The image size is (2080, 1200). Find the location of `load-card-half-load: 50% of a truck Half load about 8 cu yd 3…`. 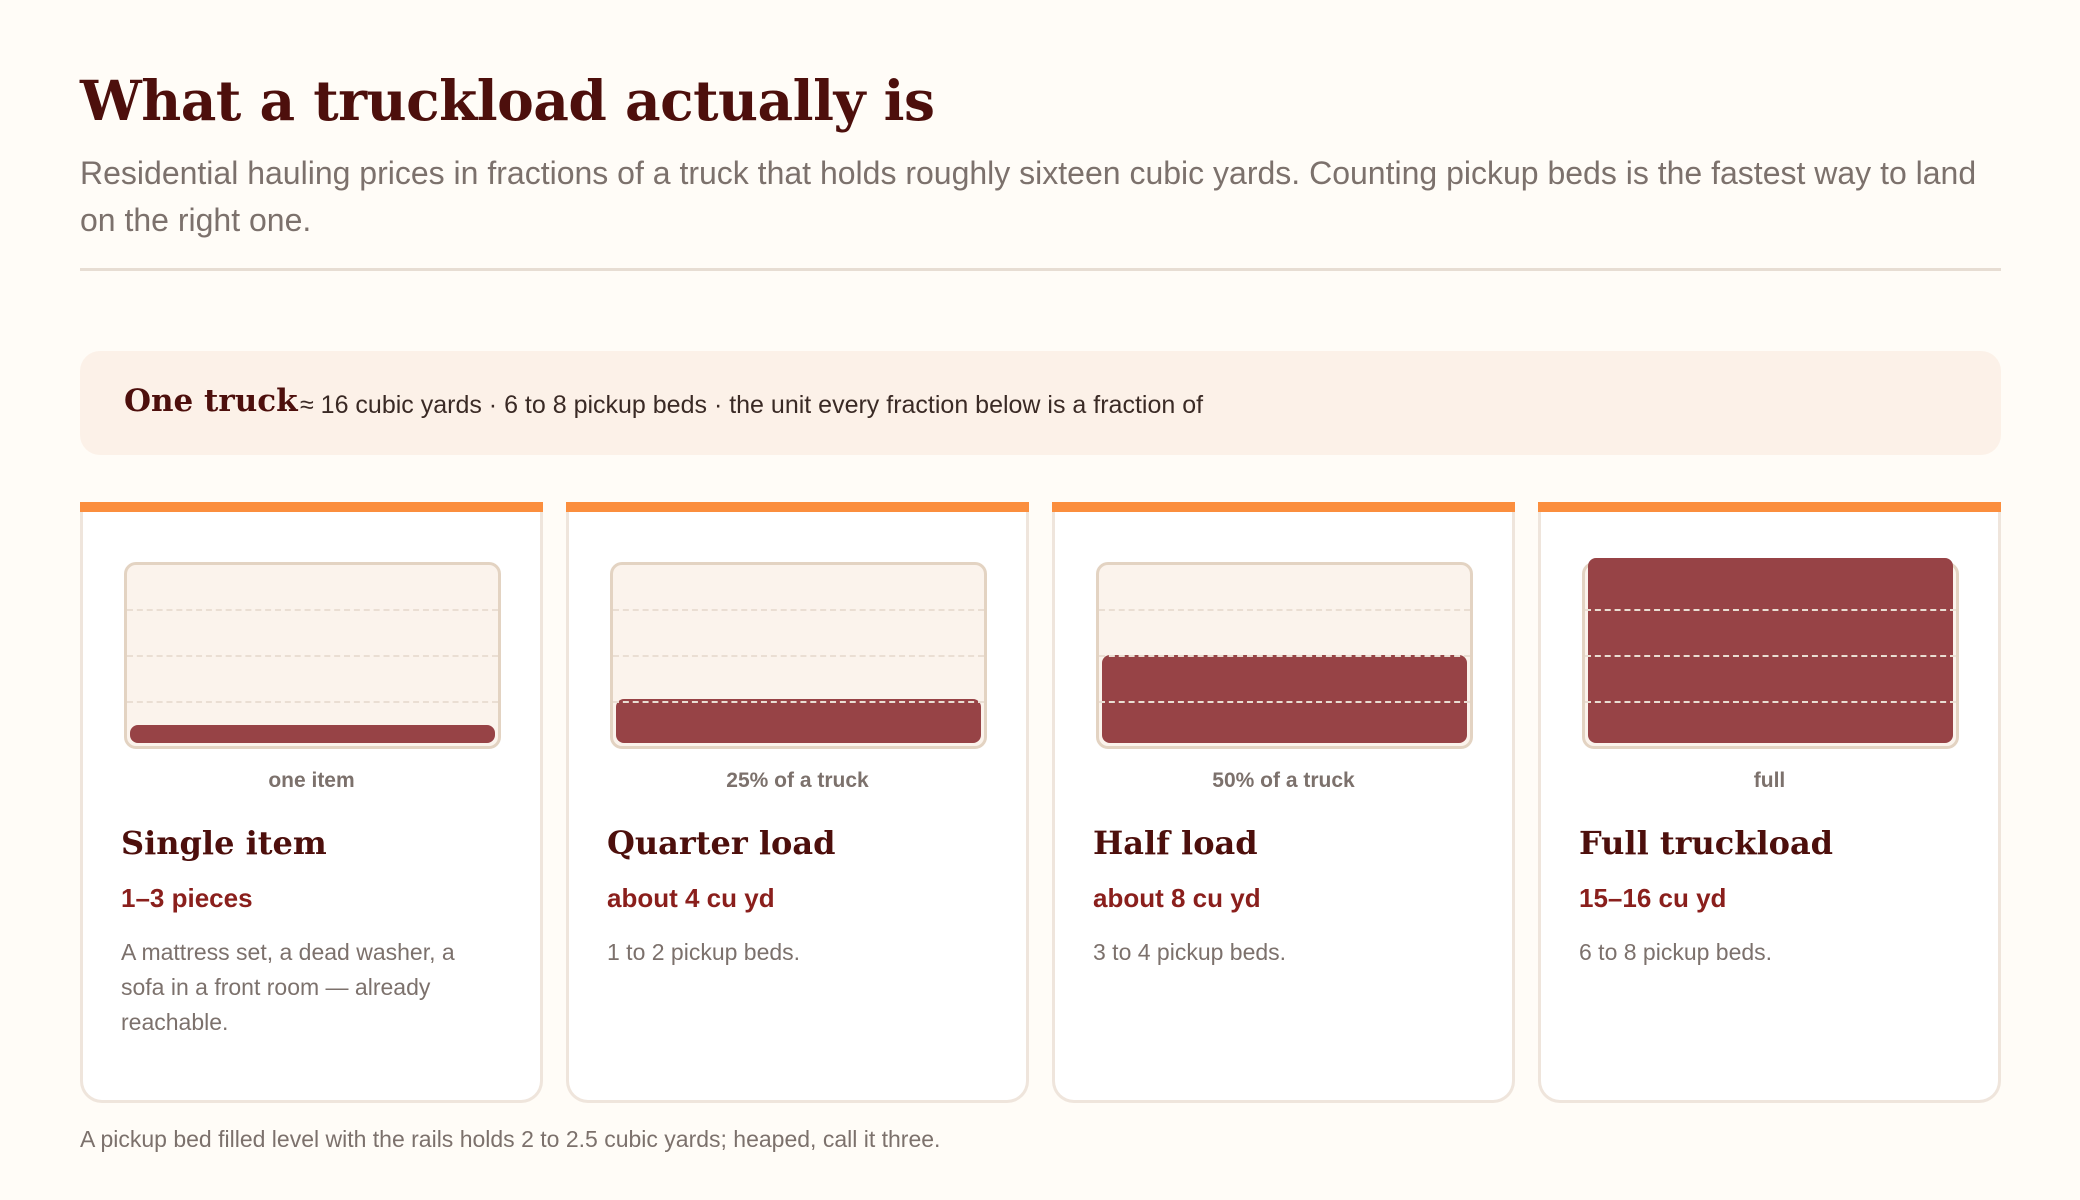

load-card-half-load: 50% of a truck Half load about 8 cu yd 3… is located at coordinates (1283, 802).